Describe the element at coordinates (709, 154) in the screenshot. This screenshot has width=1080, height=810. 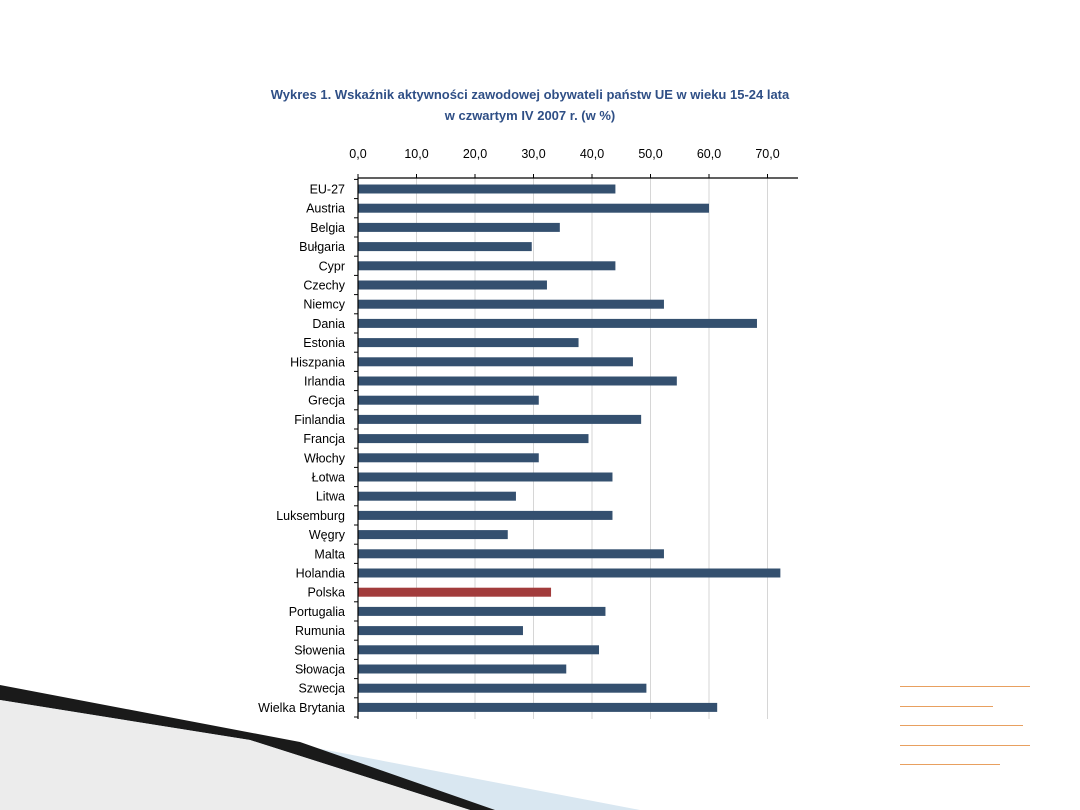
I see `x-tick-label: 60,0` at that location.